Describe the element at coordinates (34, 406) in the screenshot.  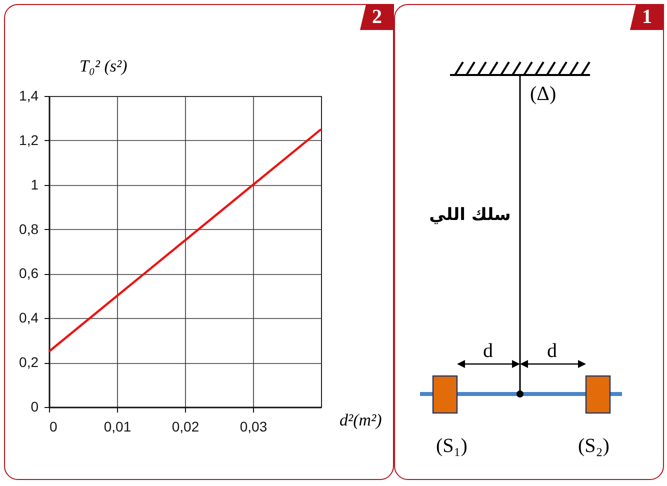
I see `y-tick-label: 0` at that location.